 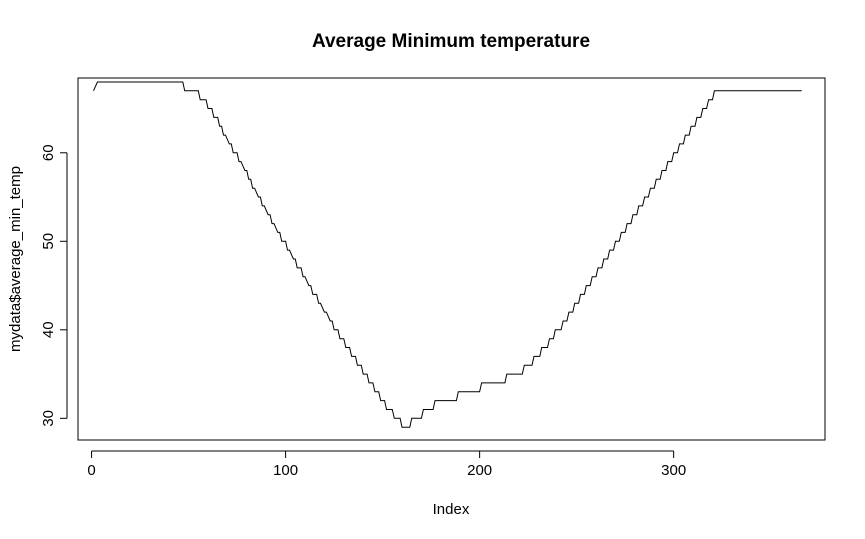 I want to click on y-tick-label: 60, so click(x=48, y=152).